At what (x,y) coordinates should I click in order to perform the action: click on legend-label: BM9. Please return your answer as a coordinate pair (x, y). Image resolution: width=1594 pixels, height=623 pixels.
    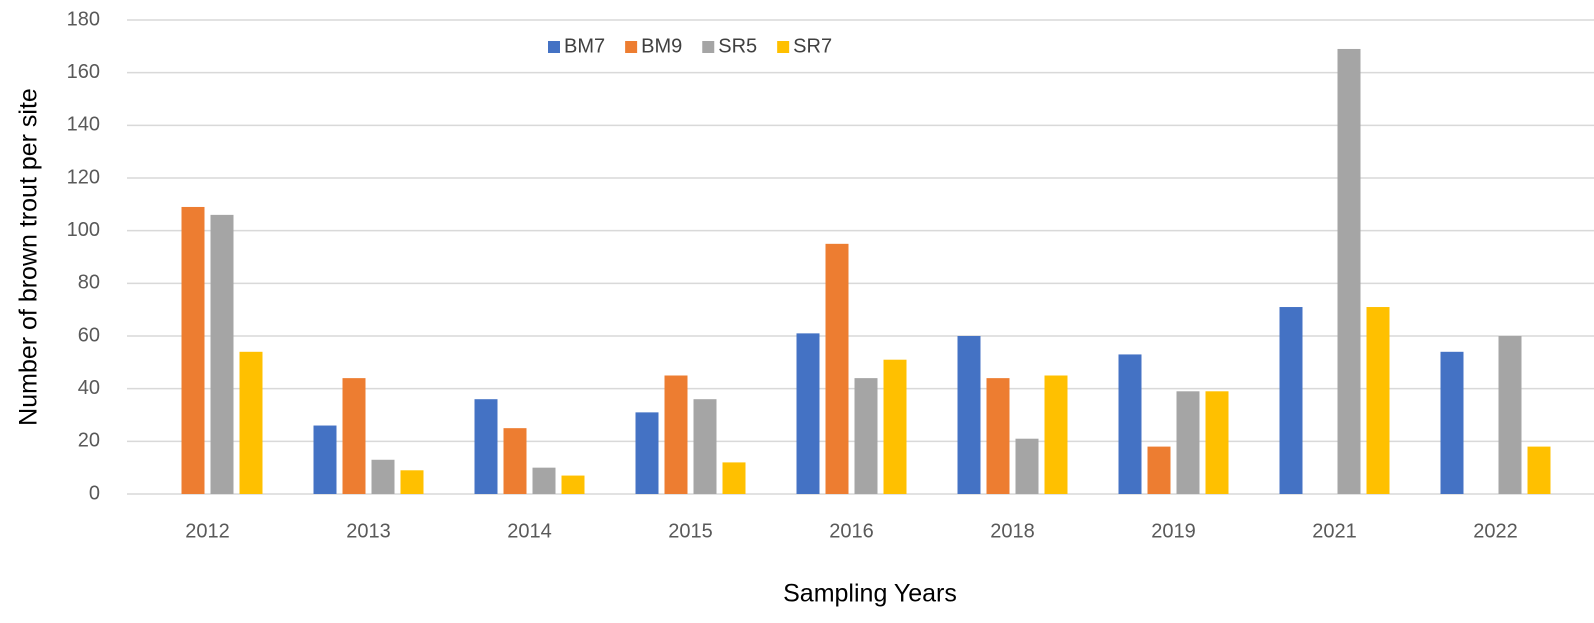
    Looking at the image, I should click on (661, 46).